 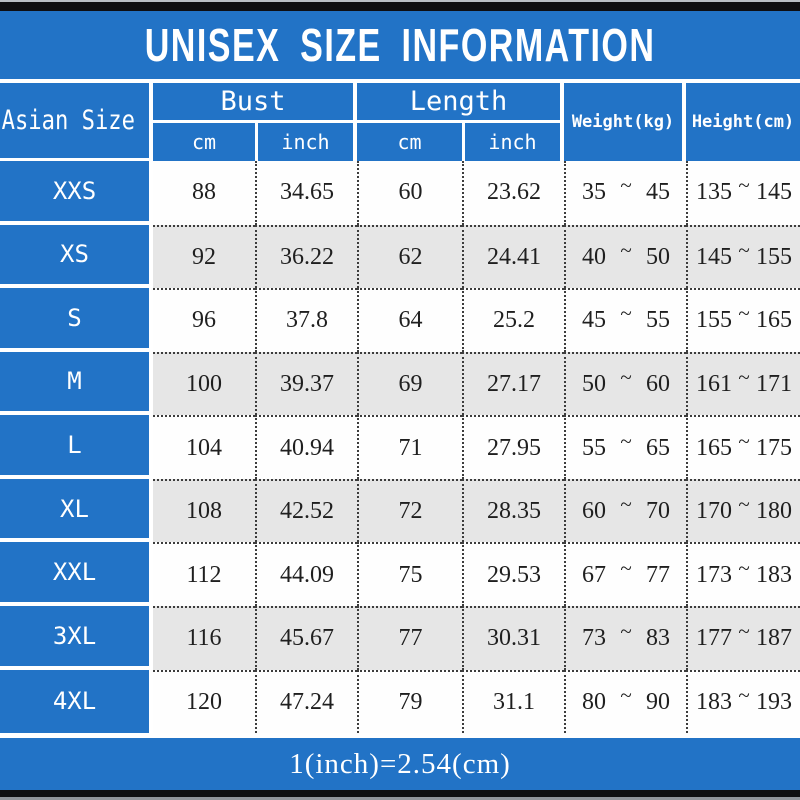 What do you see at coordinates (658, 701) in the screenshot?
I see `weight-max-value: 90` at bounding box center [658, 701].